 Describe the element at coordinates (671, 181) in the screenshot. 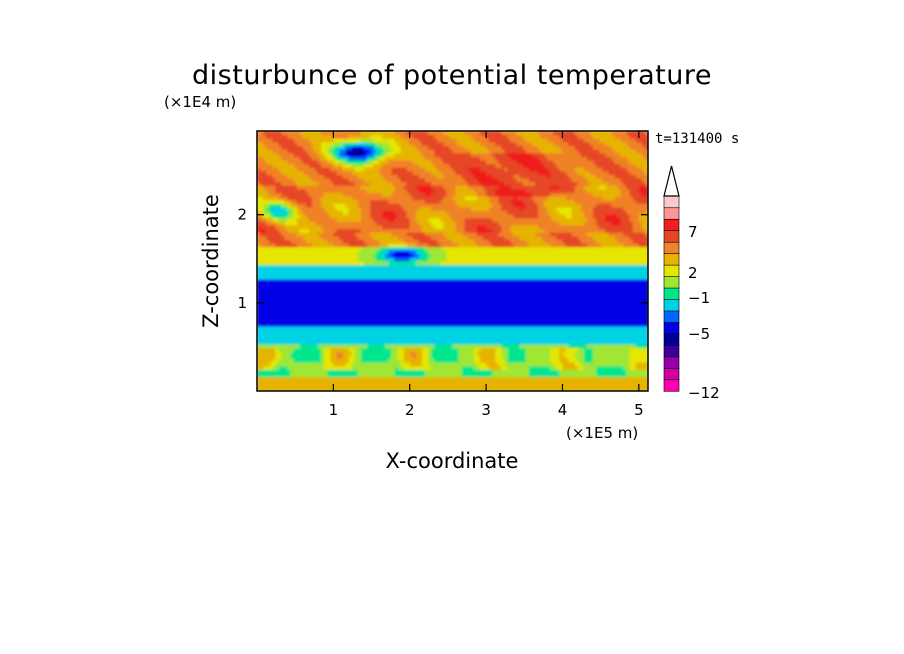

I see `colorbar-extend-arrow` at that location.